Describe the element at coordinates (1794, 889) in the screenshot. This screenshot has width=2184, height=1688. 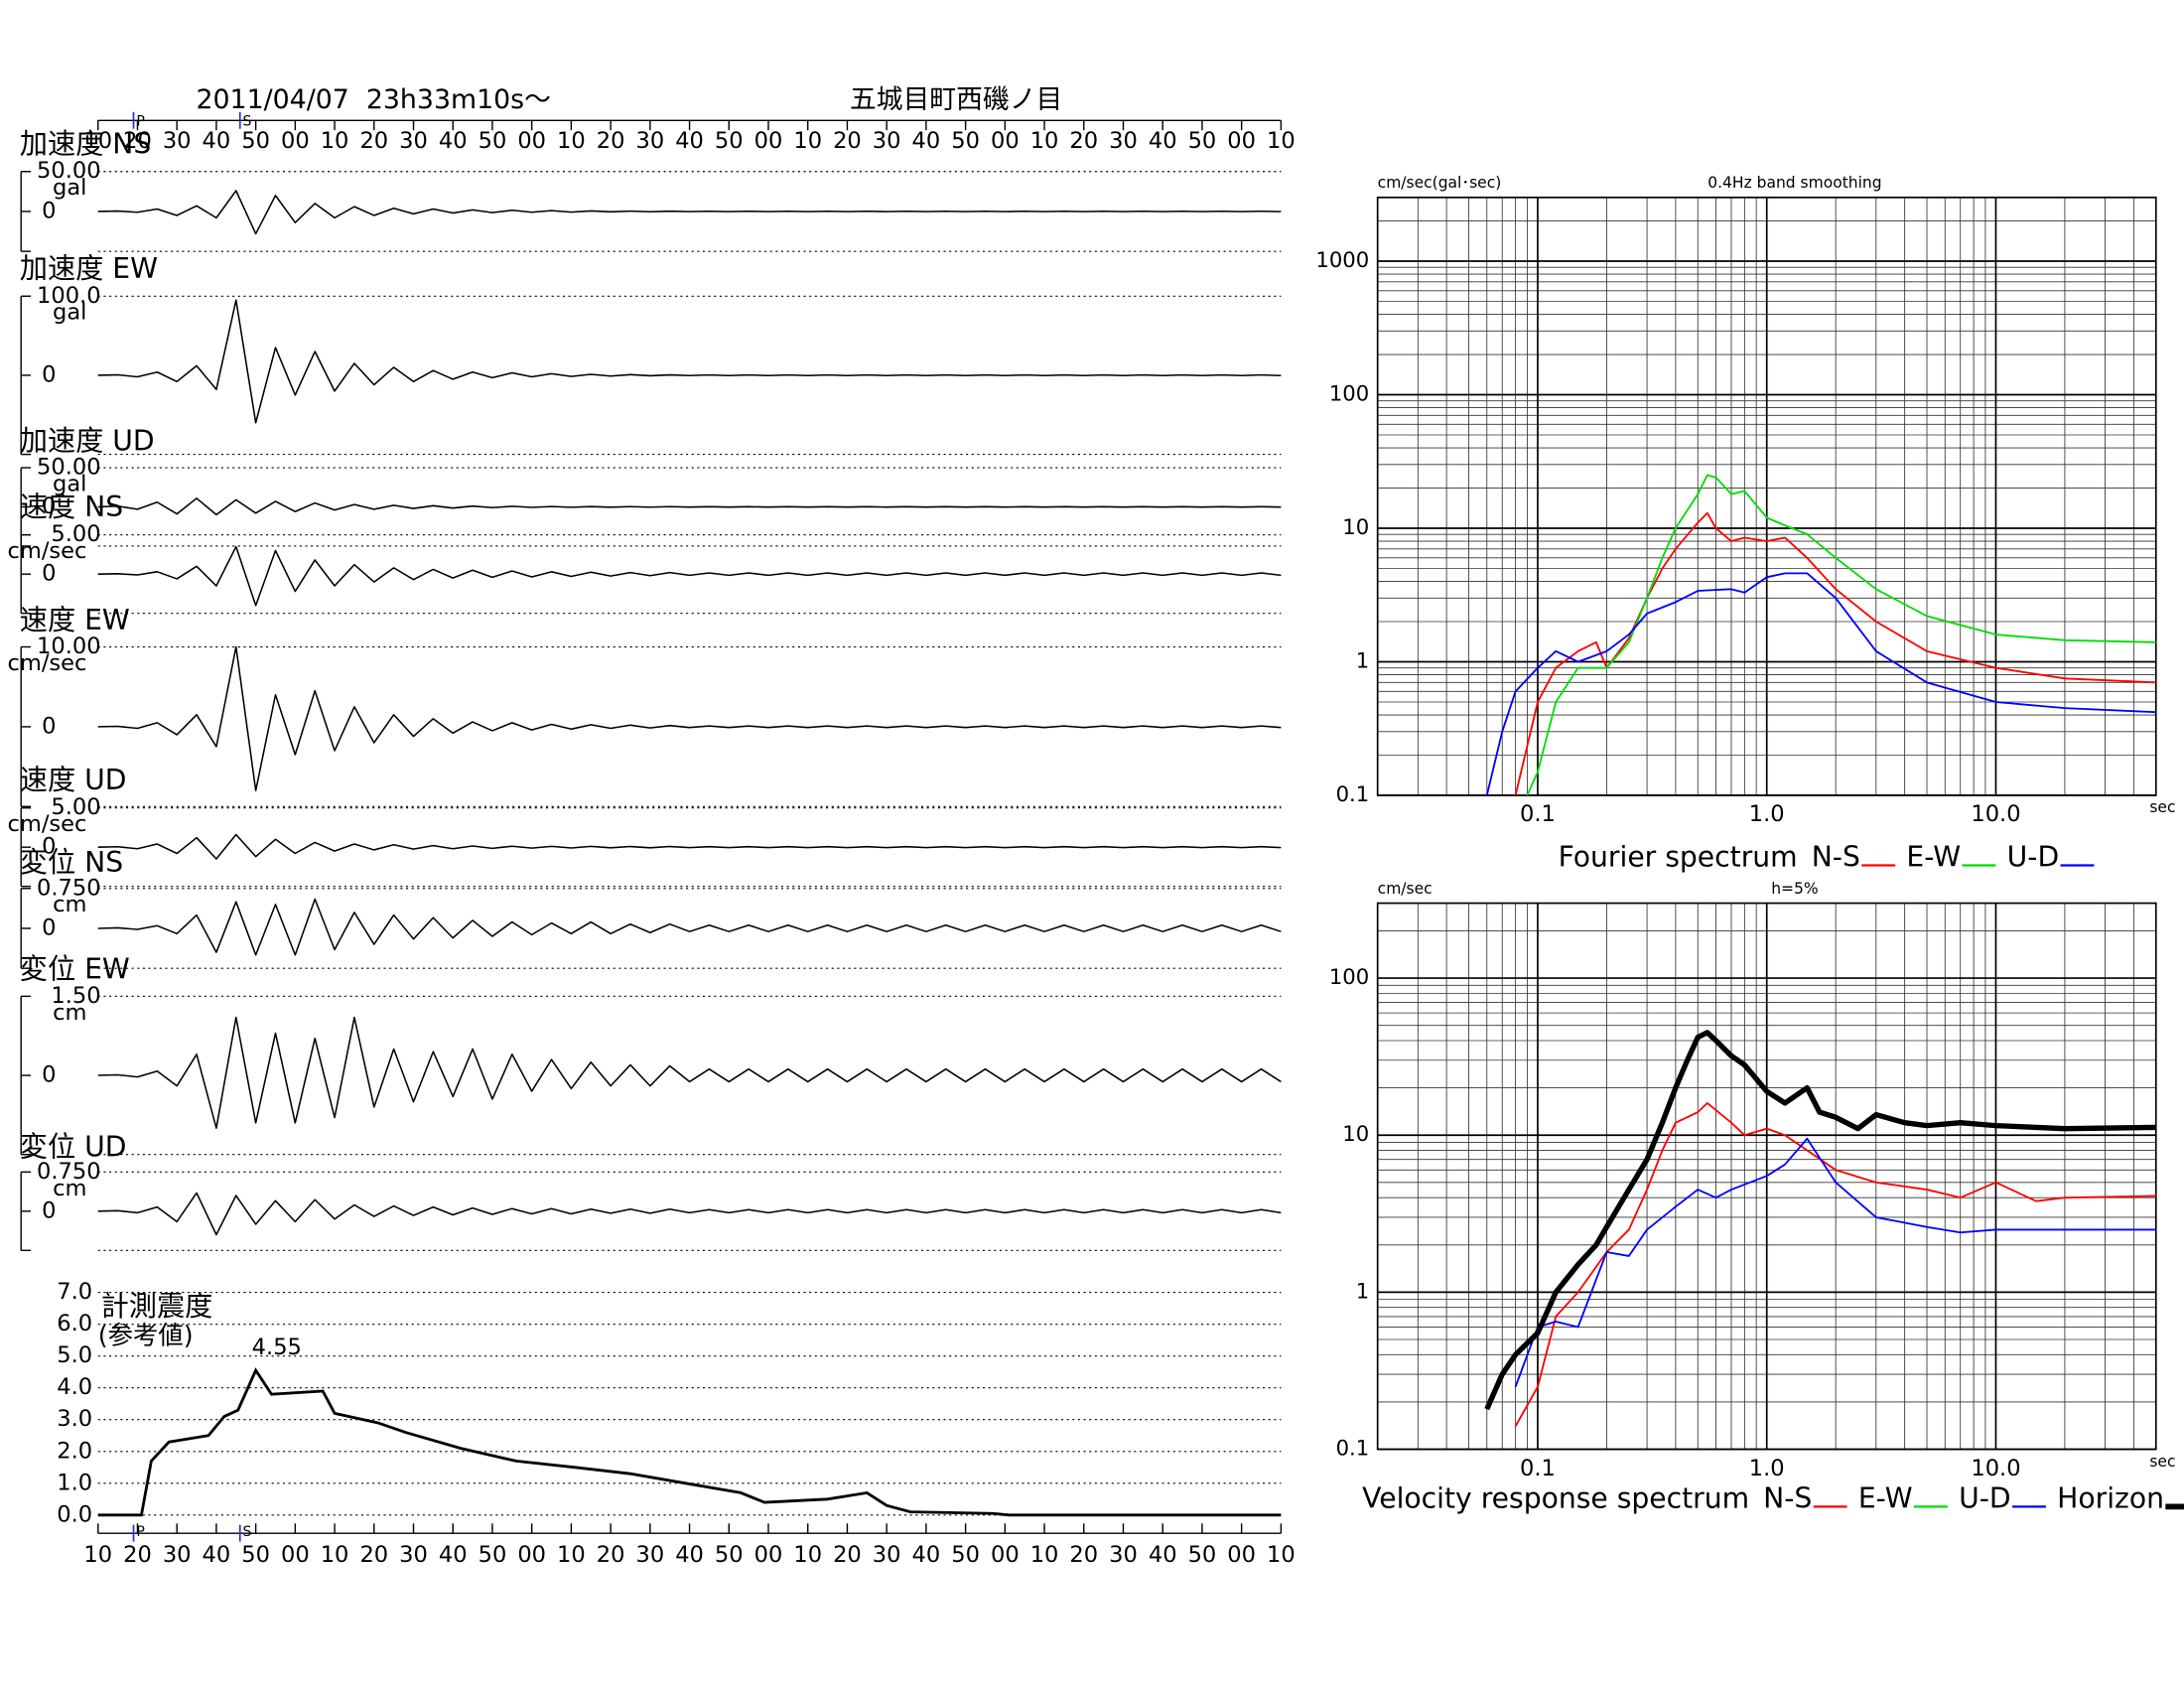
I see `chart-subtitle: h=5%` at that location.